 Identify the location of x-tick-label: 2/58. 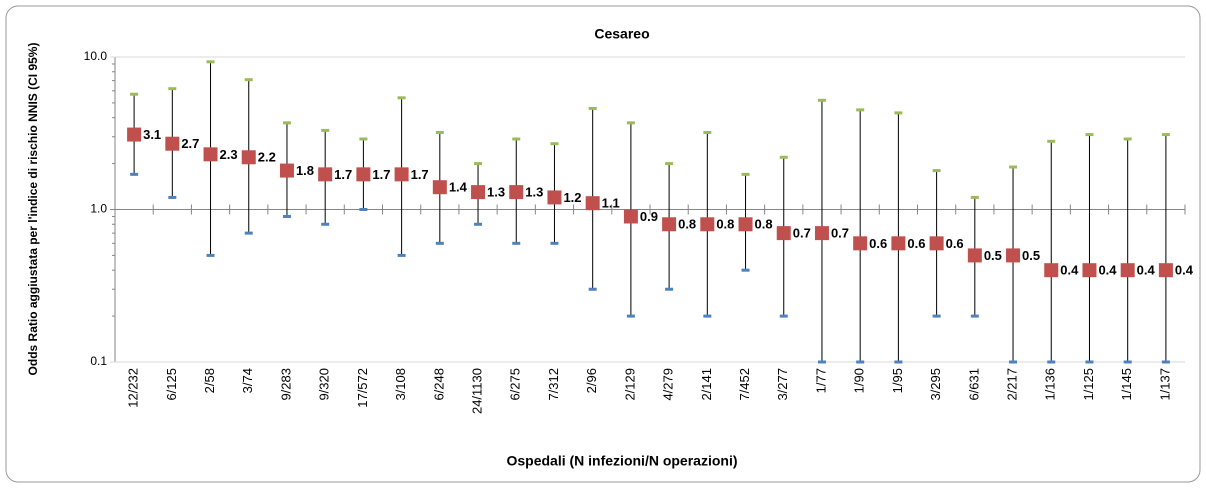
(209, 380).